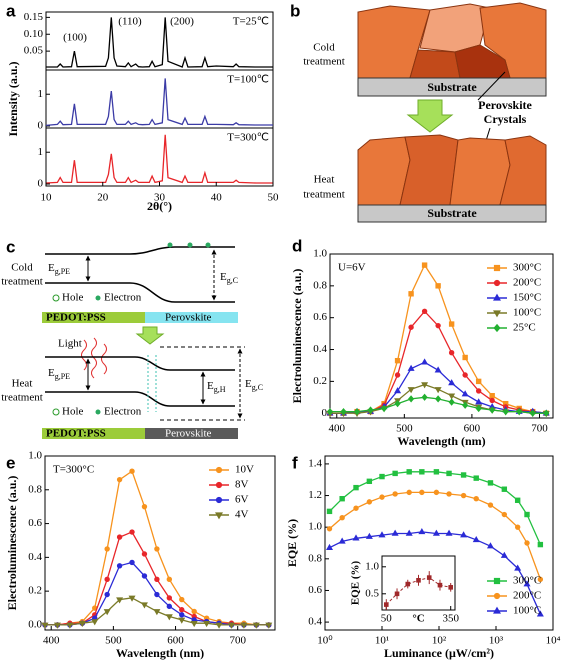 Image resolution: width=567 pixels, height=666 pixels. What do you see at coordinates (248, 138) in the screenshot?
I see `series-label: T=300℃` at bounding box center [248, 138].